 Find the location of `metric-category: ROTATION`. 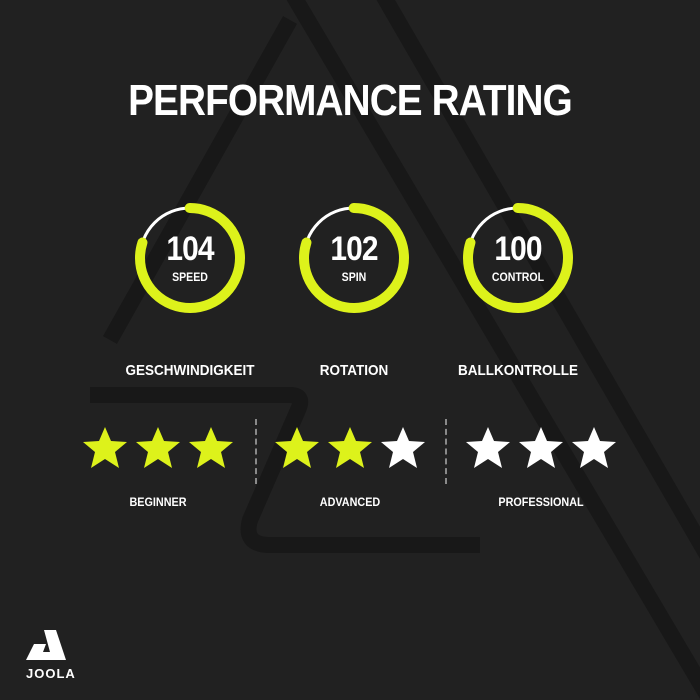

metric-category: ROTATION is located at coordinates (354, 370).